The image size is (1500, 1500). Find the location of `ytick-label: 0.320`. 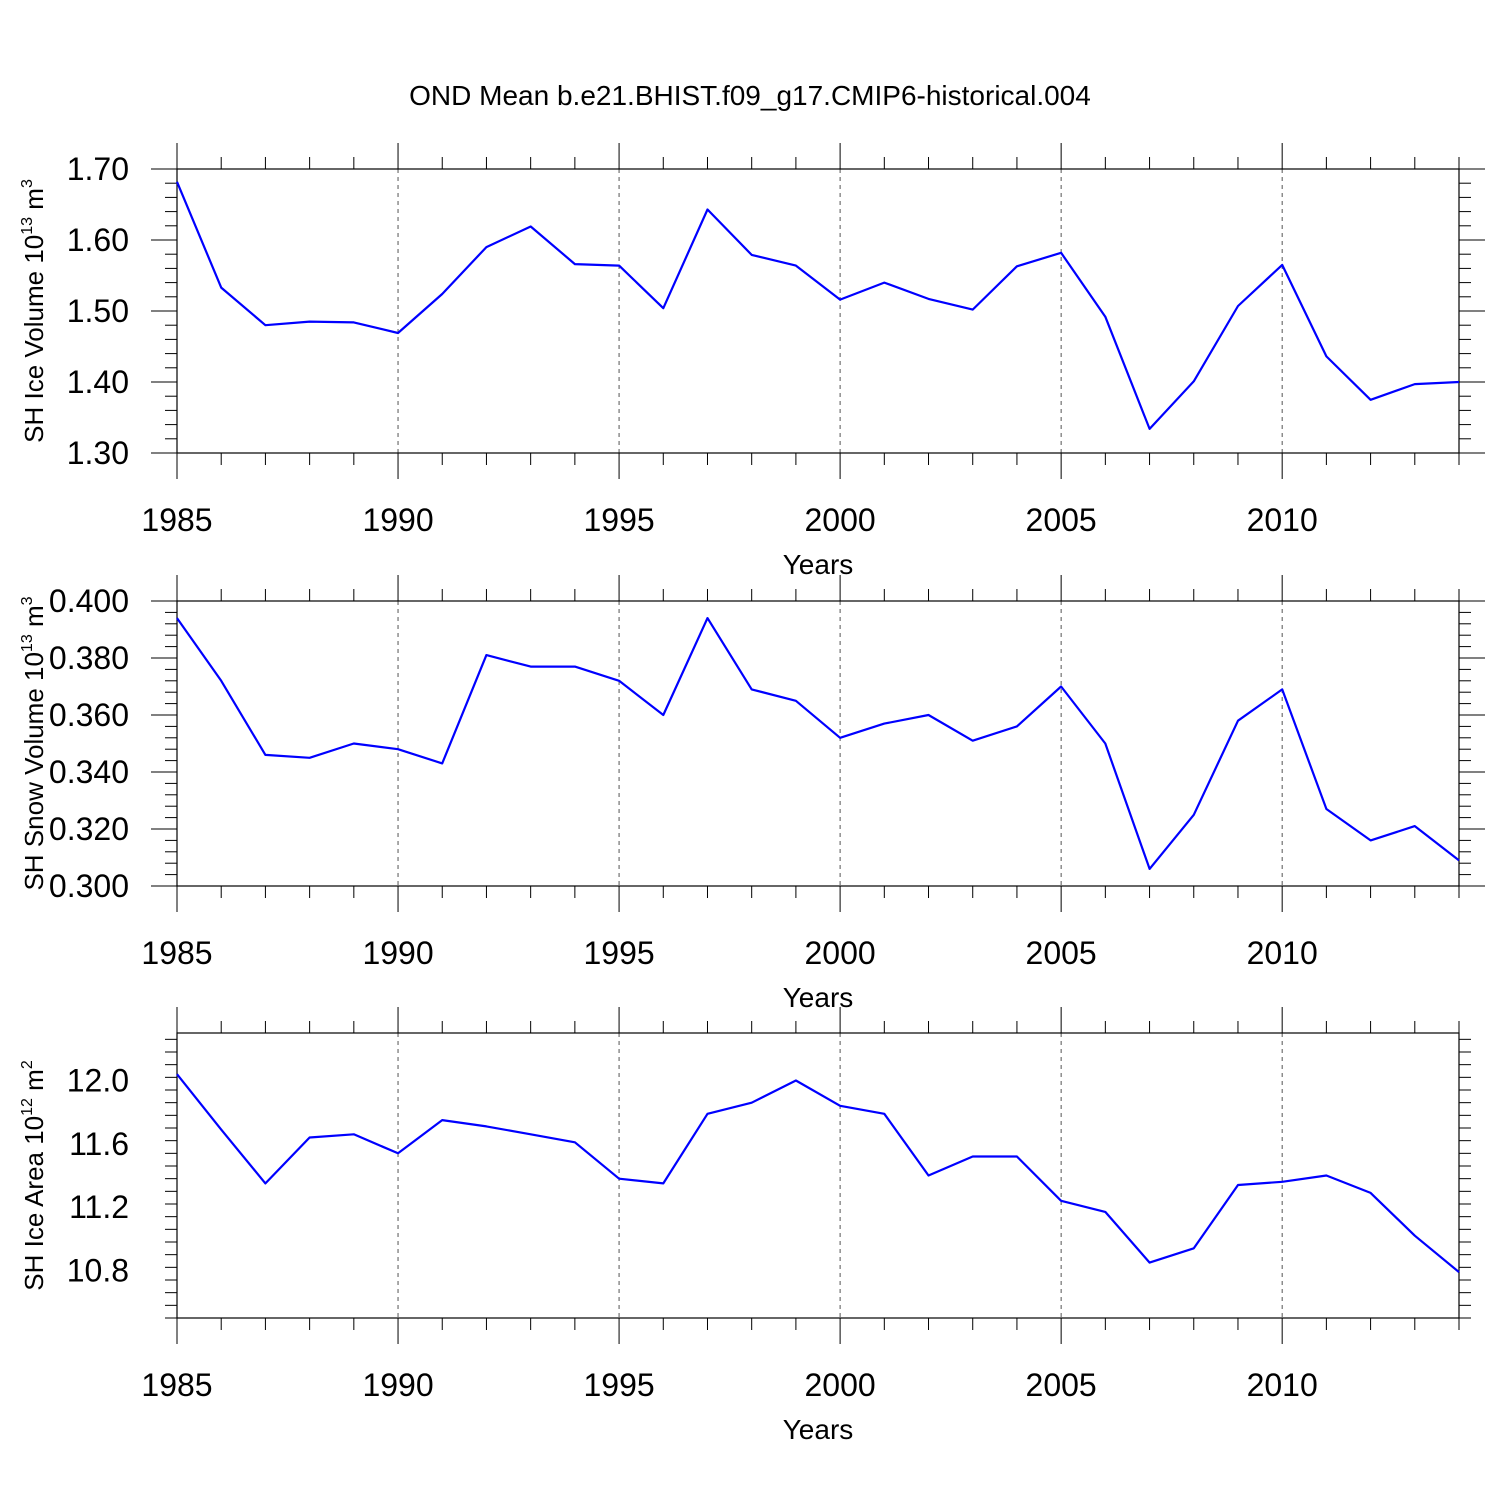

ytick-label: 0.320 is located at coordinates (89, 829).